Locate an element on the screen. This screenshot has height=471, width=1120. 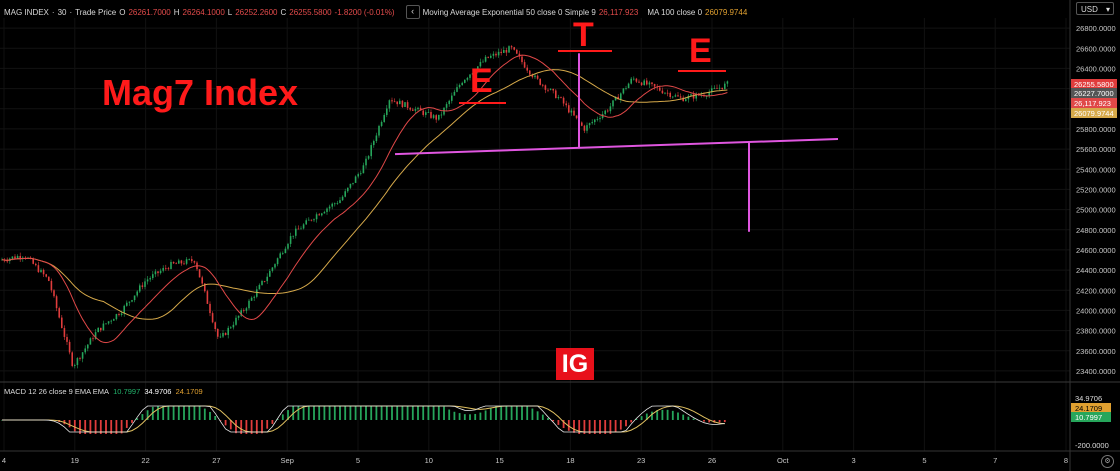
y-tick-label: 24400.0000 is located at coordinates (1096, 270).